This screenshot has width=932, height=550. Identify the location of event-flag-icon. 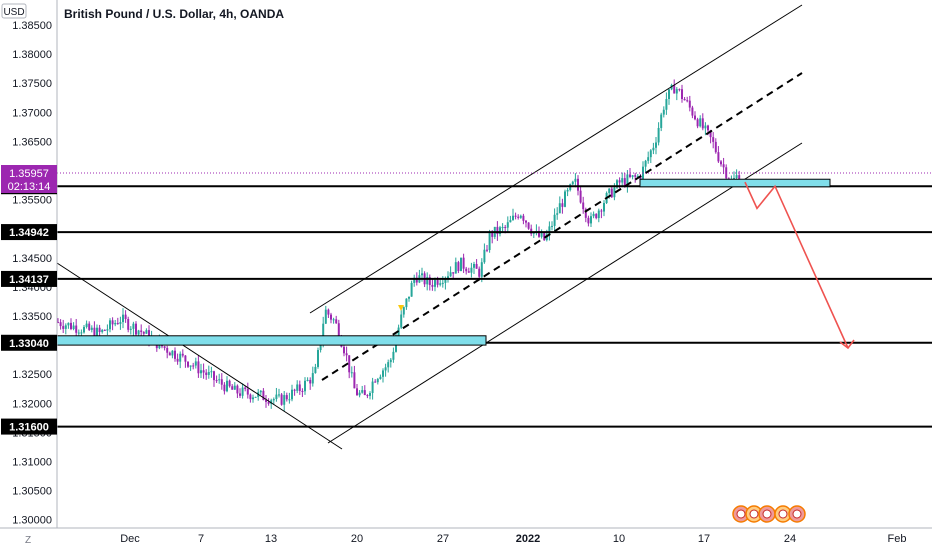
(767, 514).